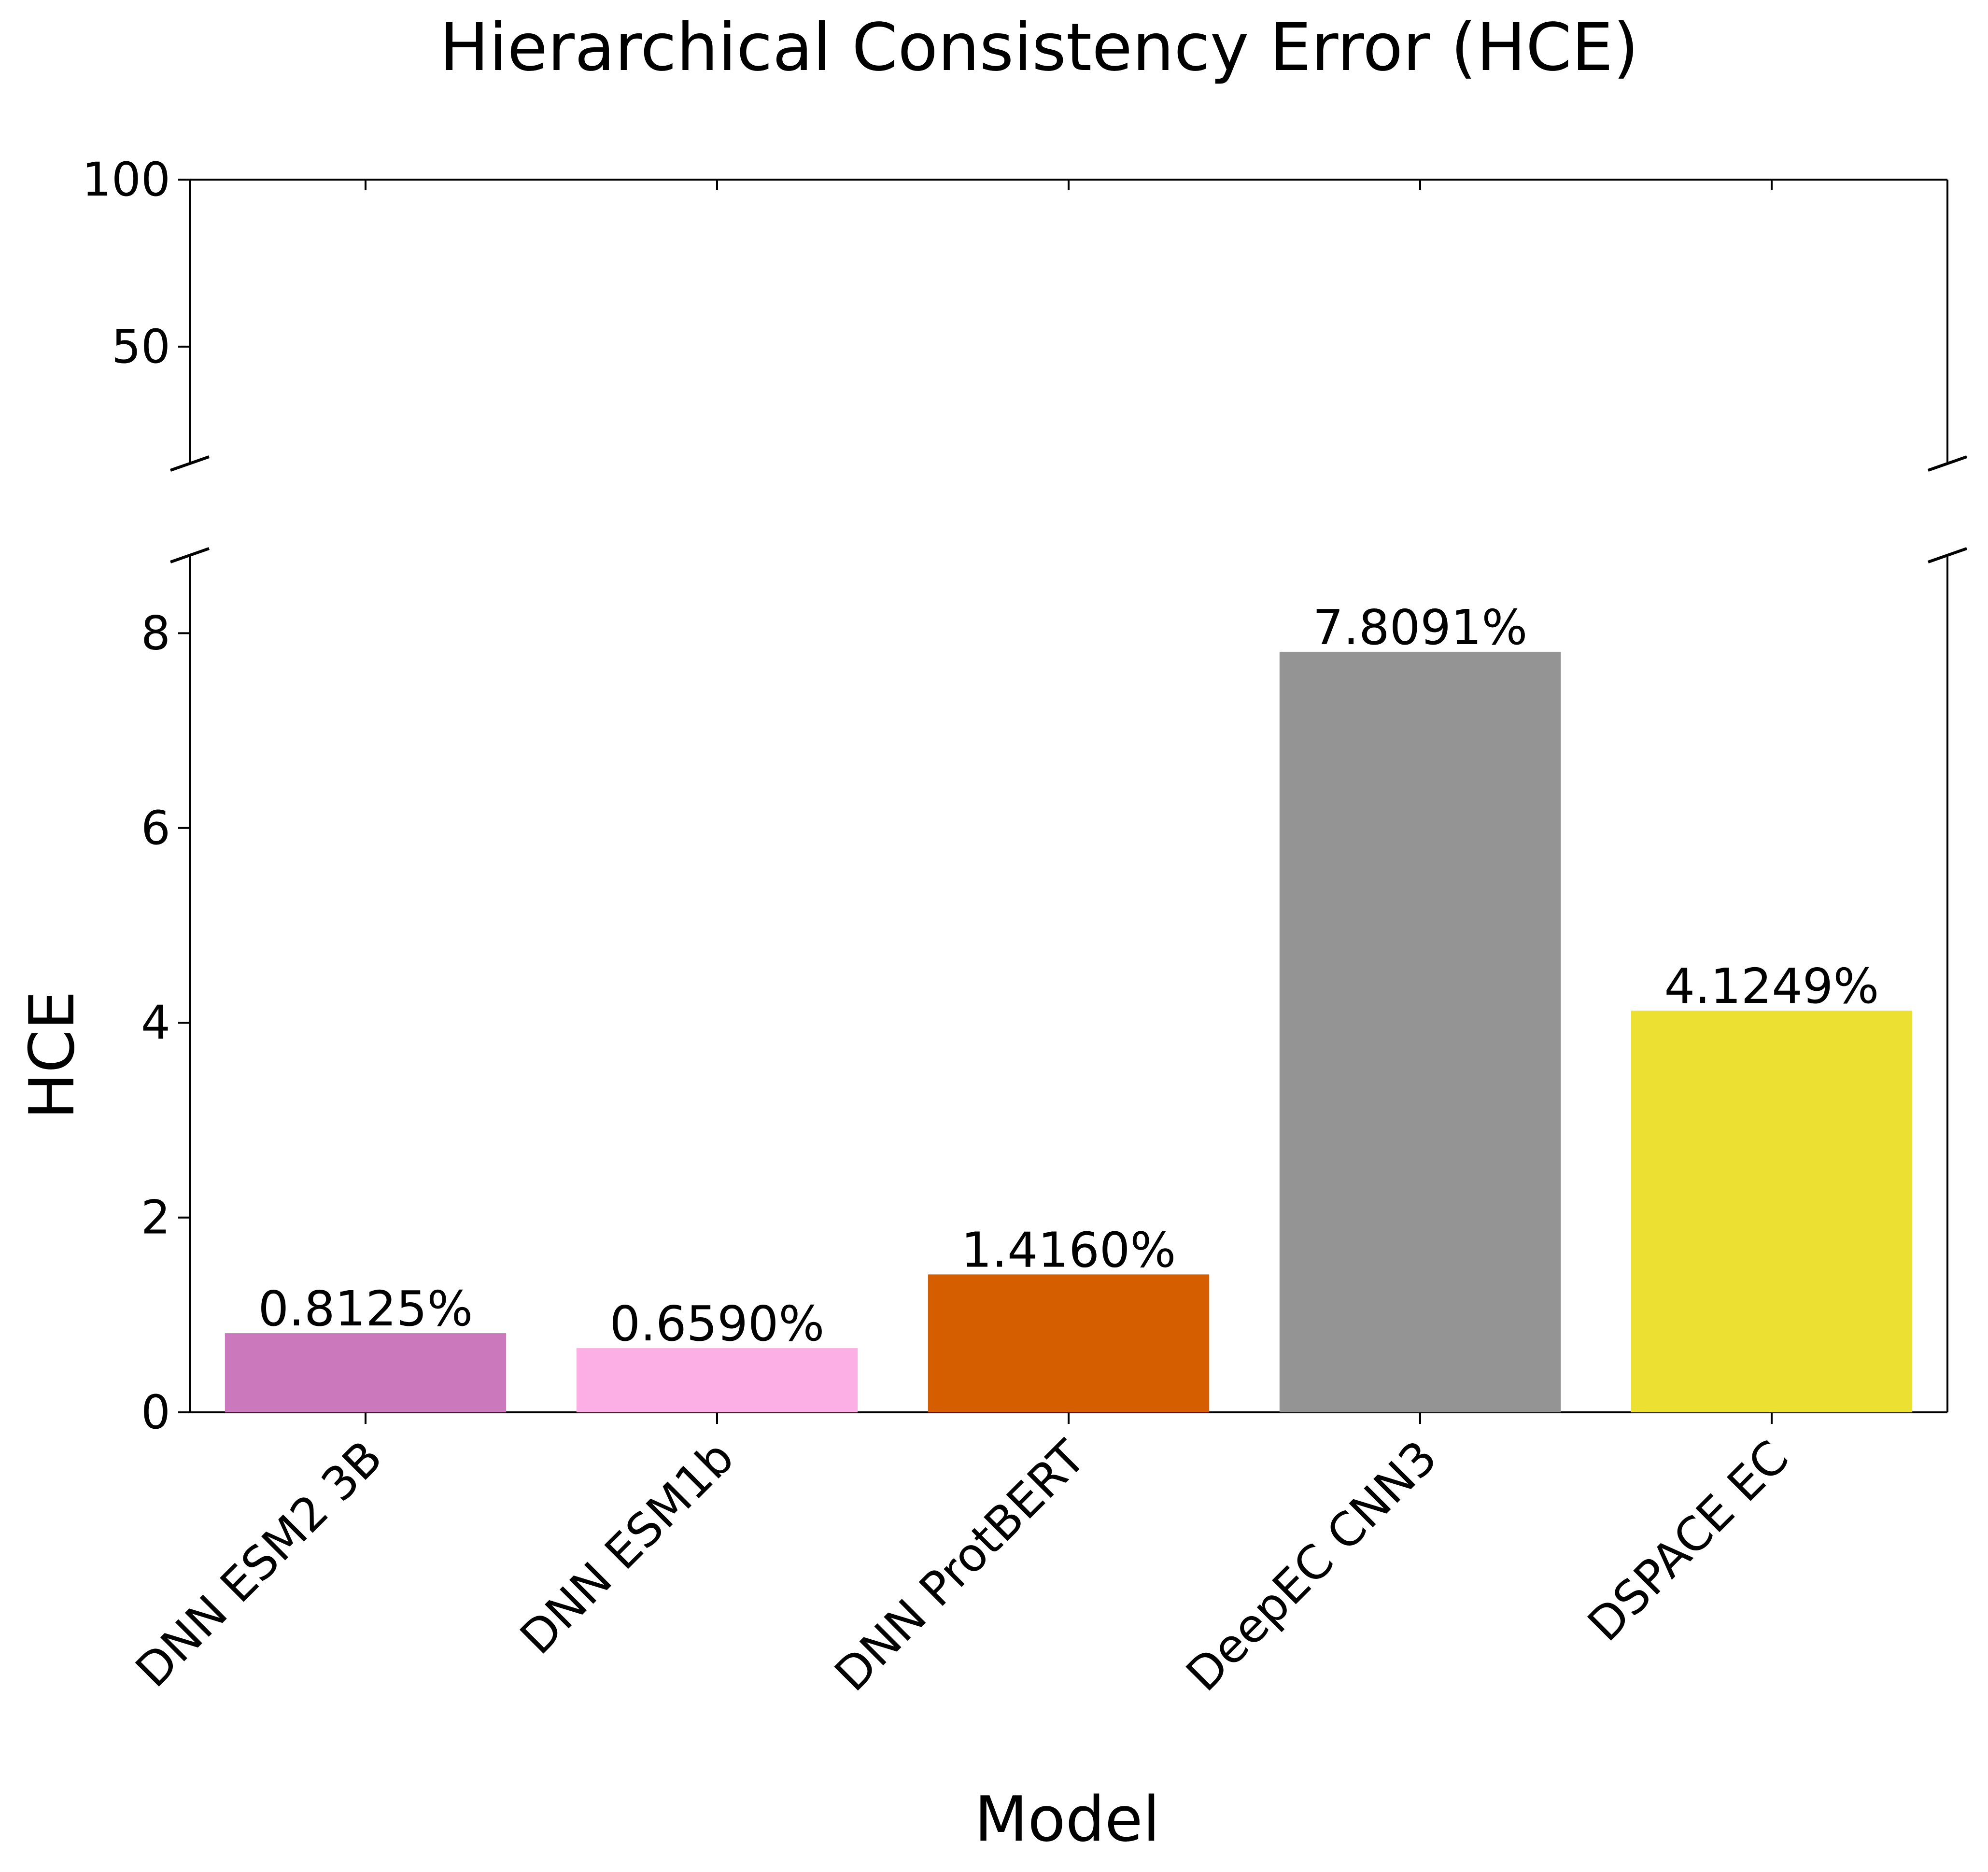 The width and height of the screenshot is (1988, 1872). What do you see at coordinates (52, 1055) in the screenshot?
I see `y-axis-label: HCE` at bounding box center [52, 1055].